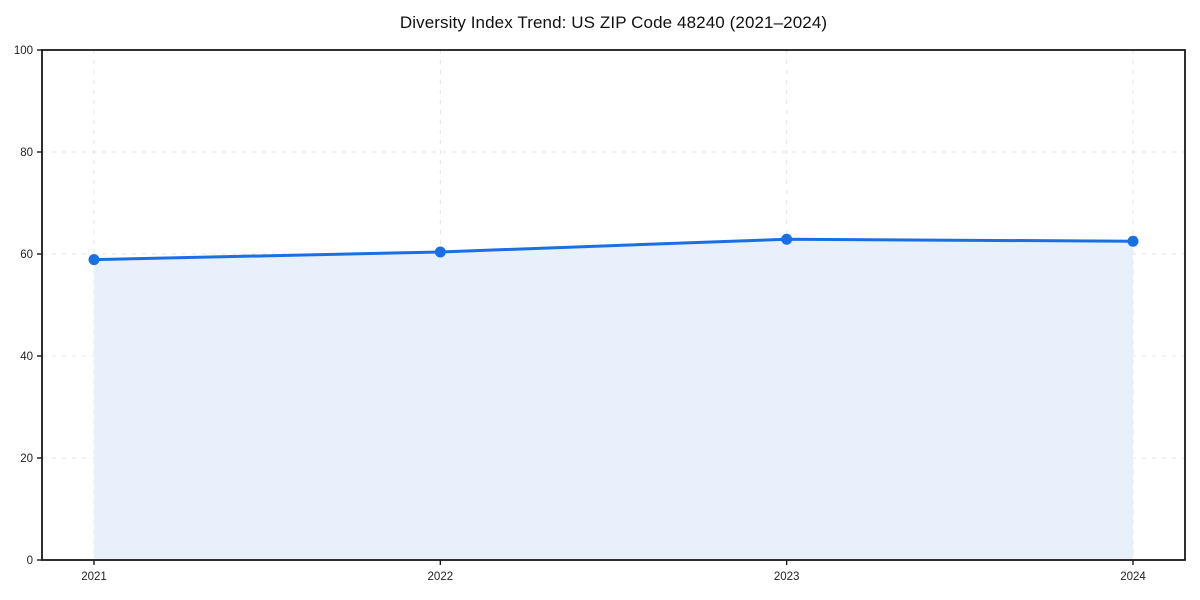 This screenshot has height=600, width=1200. I want to click on x-tick-label: 2024, so click(1133, 577).